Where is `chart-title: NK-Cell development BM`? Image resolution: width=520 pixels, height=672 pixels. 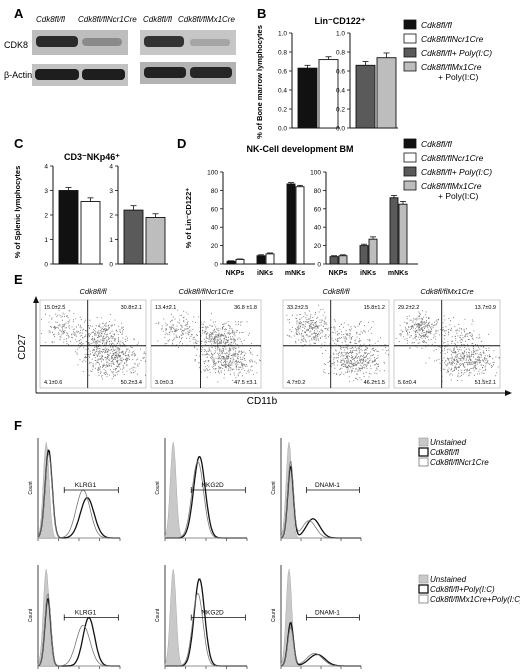
chart-title: NK-Cell development BM is located at coordinates (299, 149).